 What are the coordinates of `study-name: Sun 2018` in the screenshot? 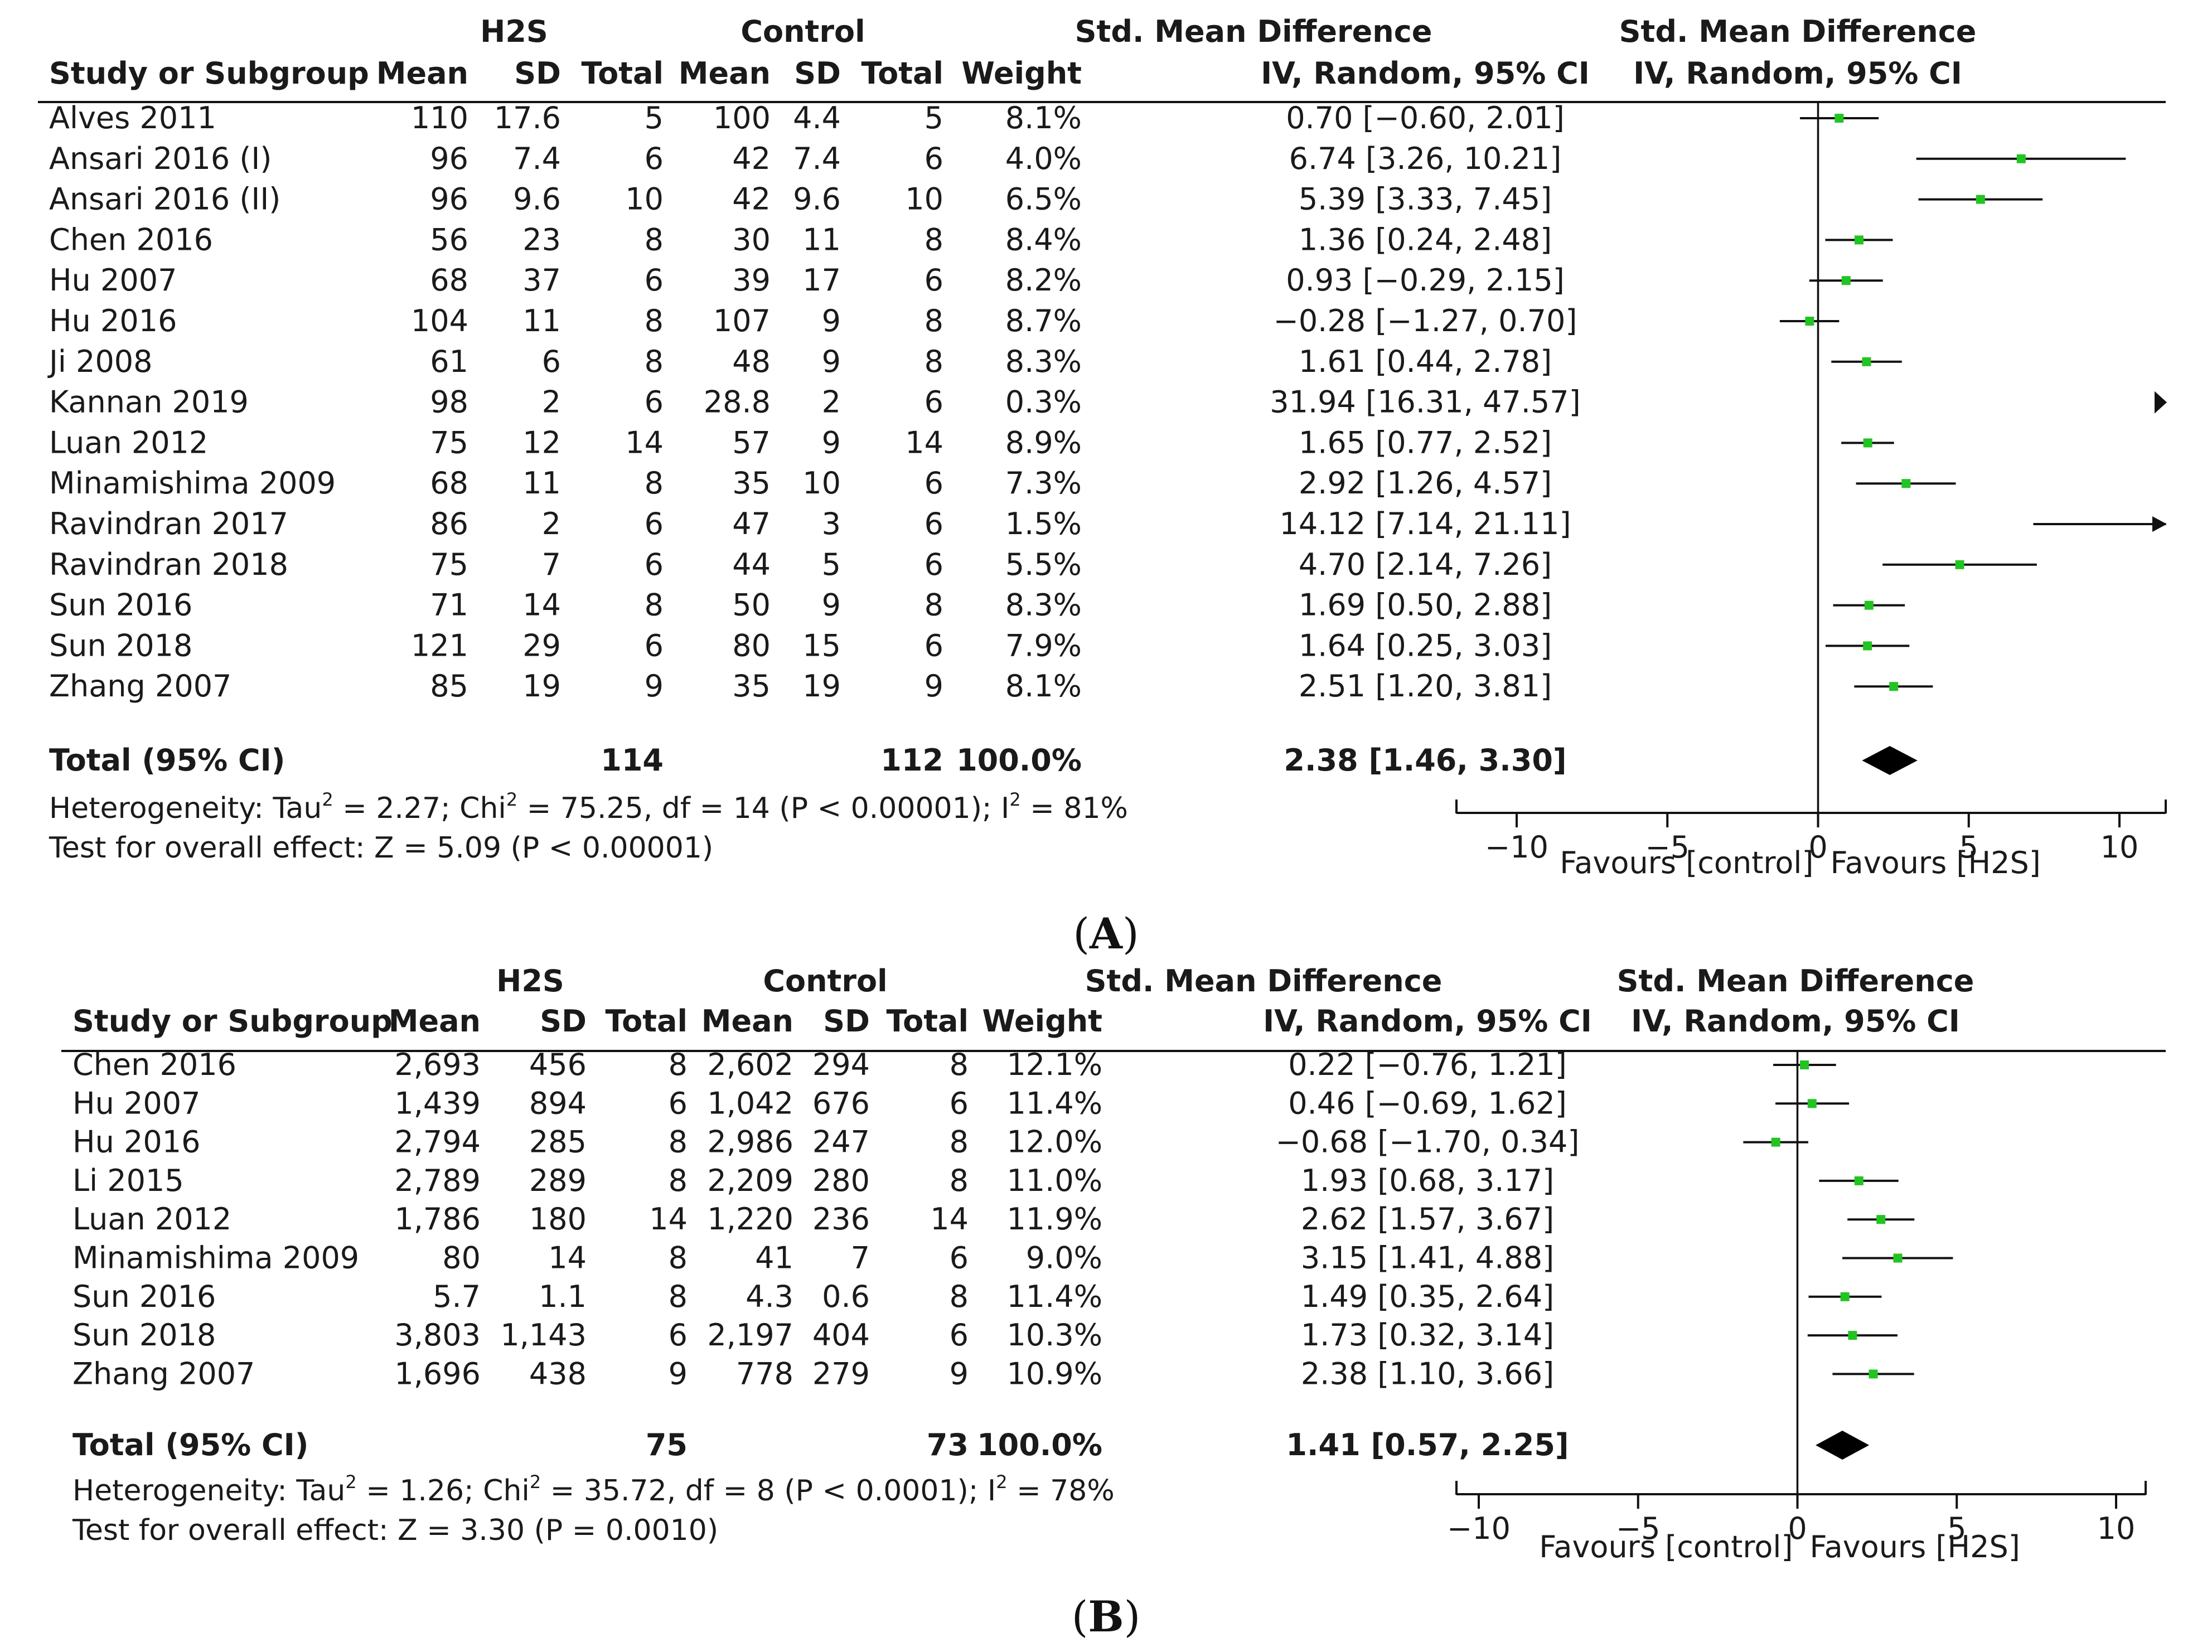 It's located at (144, 1335).